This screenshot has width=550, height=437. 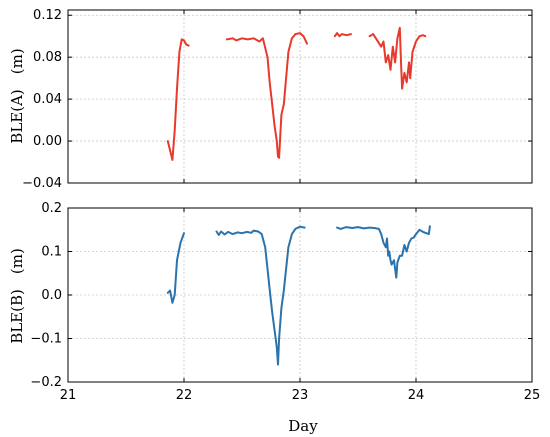 I want to click on x-tick-label: 25, so click(x=532, y=395).